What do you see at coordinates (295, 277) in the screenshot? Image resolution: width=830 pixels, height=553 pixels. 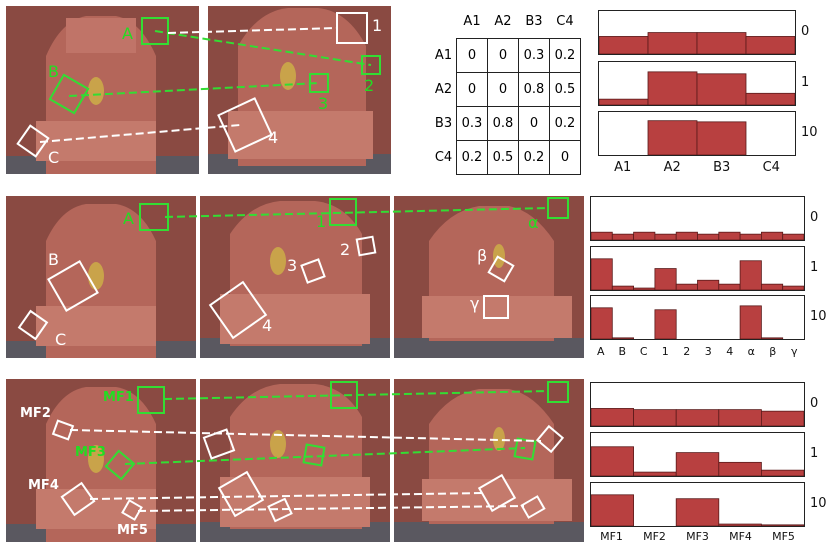 I see `photo-r2-mid` at bounding box center [295, 277].